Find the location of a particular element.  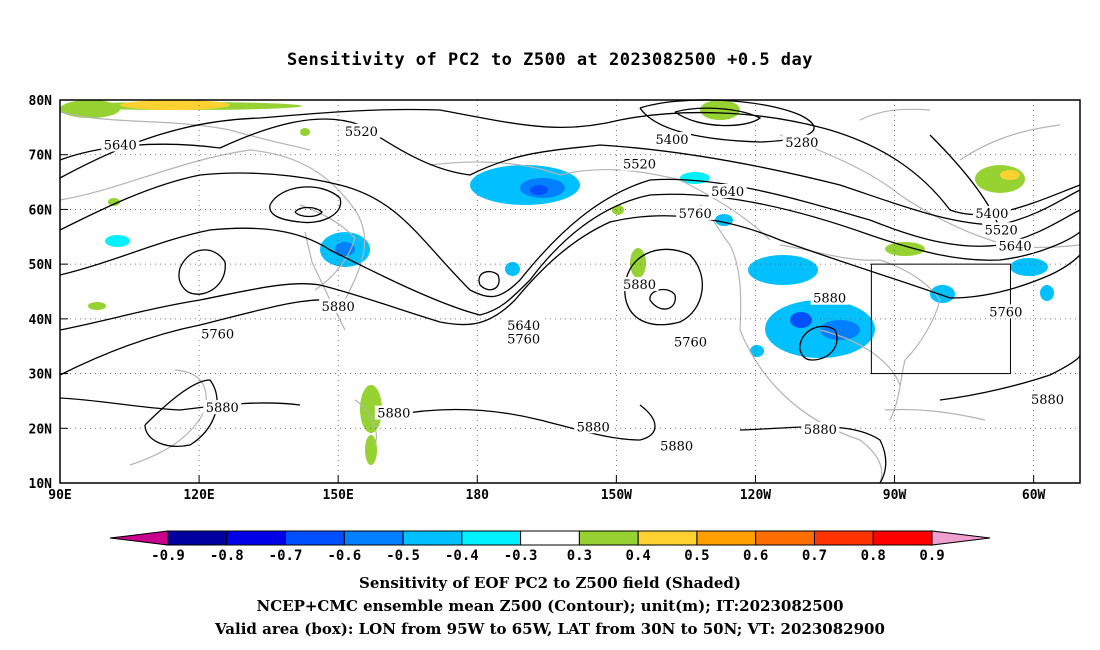

valid-area-box is located at coordinates (940, 319).